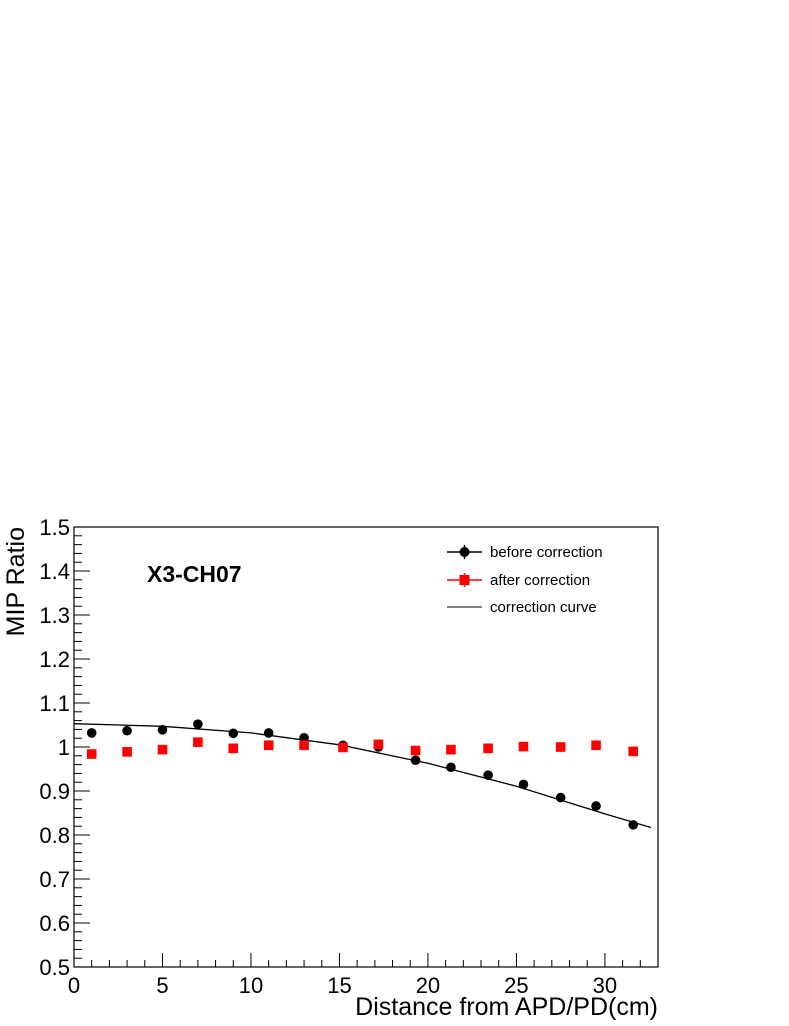 This screenshot has height=1026, width=789. I want to click on x-tick-label: 30, so click(605, 985).